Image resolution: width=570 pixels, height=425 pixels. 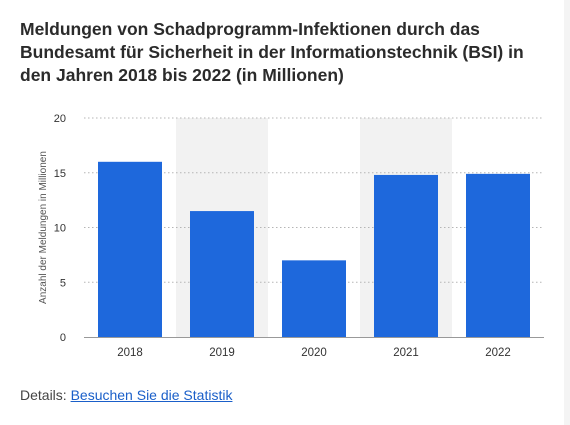 I want to click on bar-2019, so click(x=222, y=274).